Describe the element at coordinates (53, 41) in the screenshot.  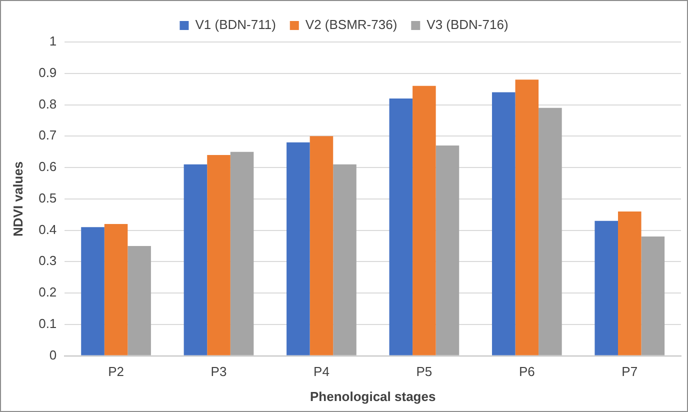
I see `y-tick-label: 1` at that location.